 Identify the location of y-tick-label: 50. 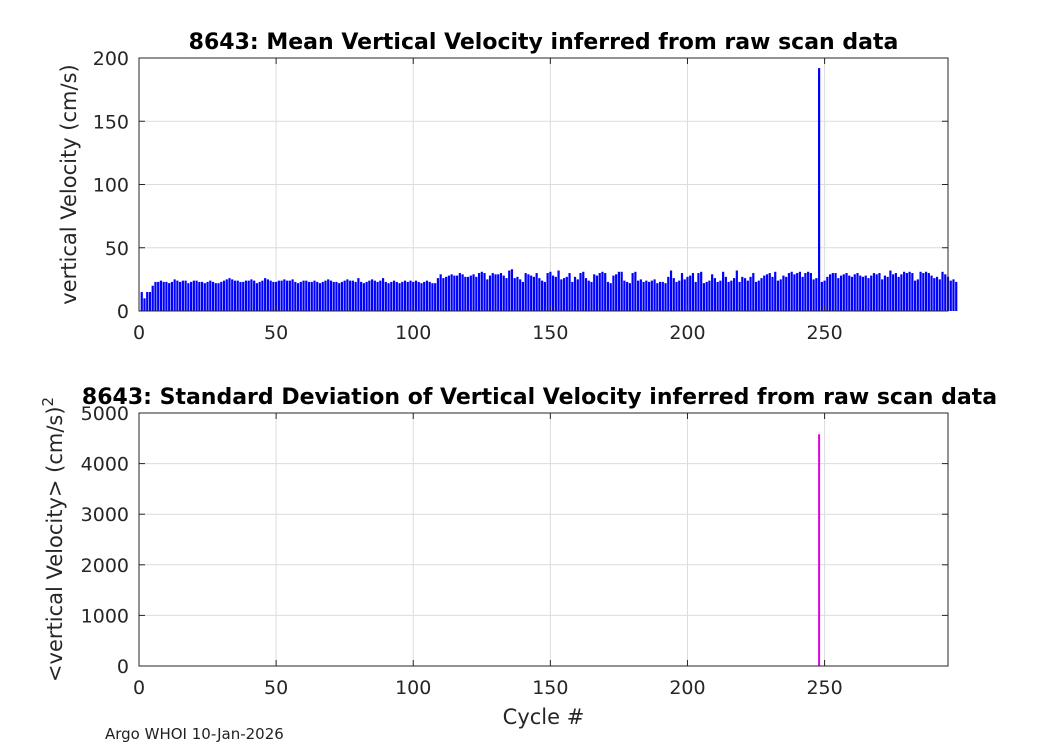
(117, 249).